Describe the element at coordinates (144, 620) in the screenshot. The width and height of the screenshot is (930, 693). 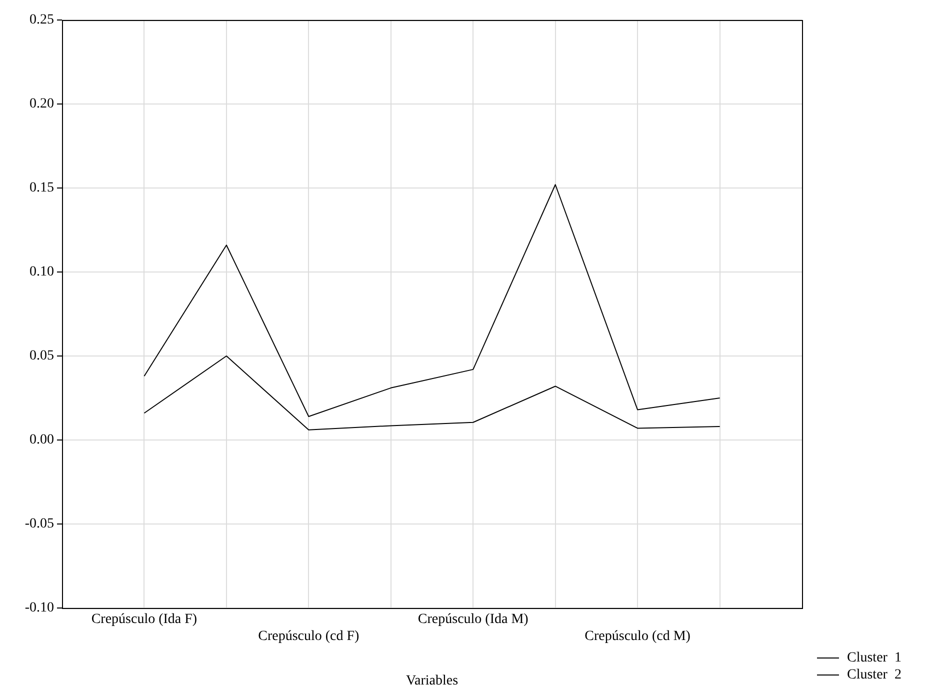
I see `x-tick-label: Crepúsculo (Ida F)` at that location.